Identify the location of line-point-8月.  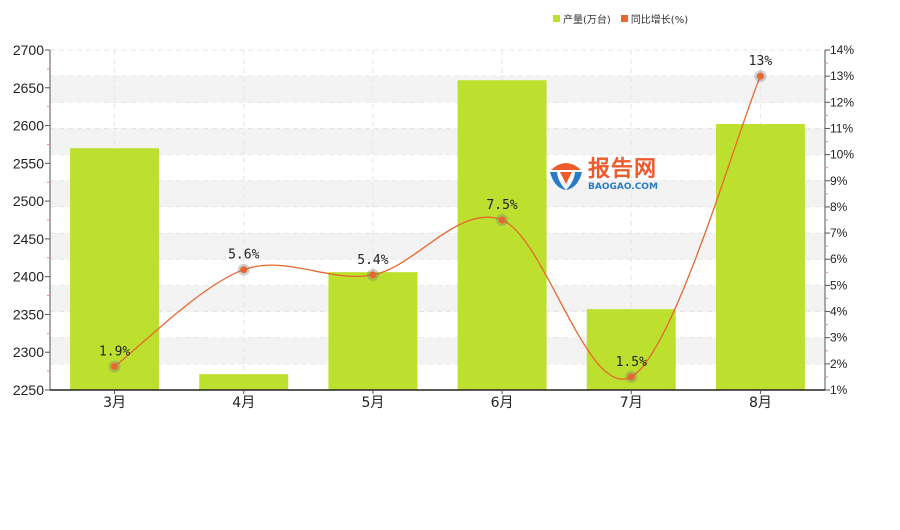
(760, 76).